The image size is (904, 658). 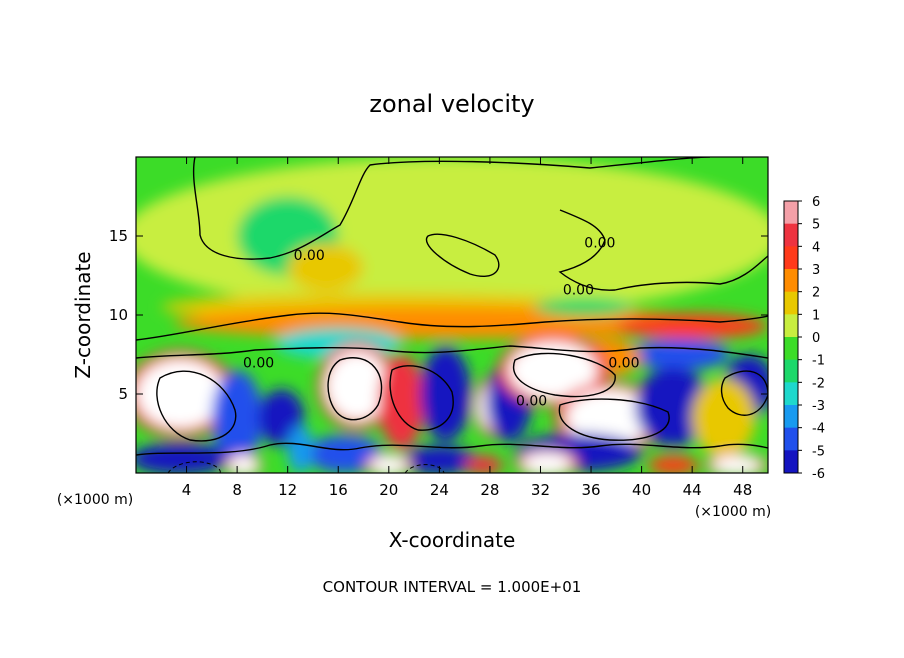 I want to click on zero-contour-right, so click(x=663, y=250).